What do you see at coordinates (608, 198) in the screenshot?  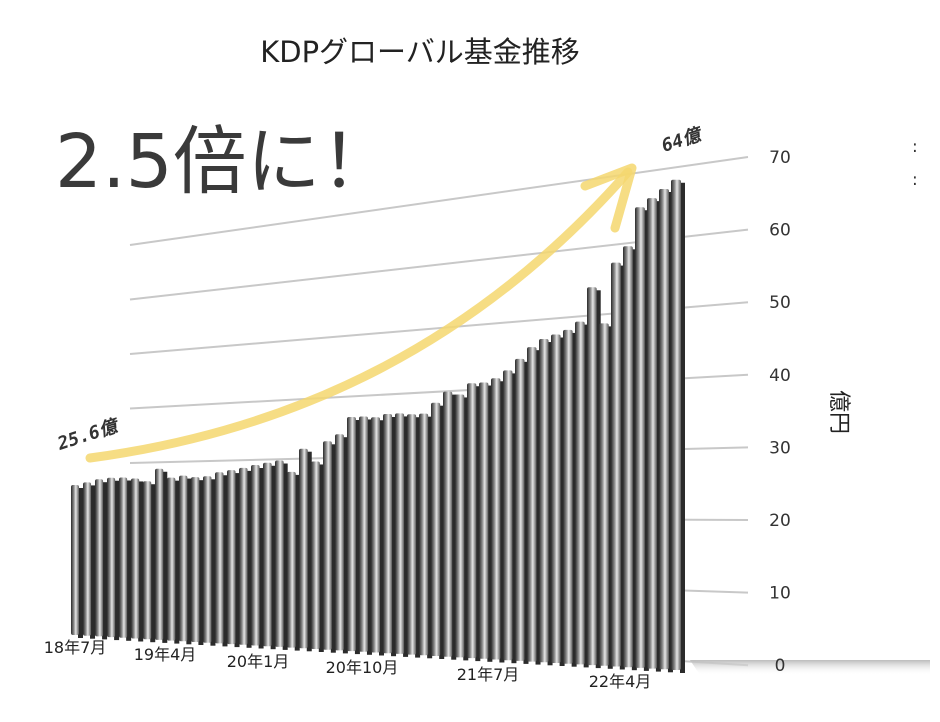 I see `growth-arrow-head` at bounding box center [608, 198].